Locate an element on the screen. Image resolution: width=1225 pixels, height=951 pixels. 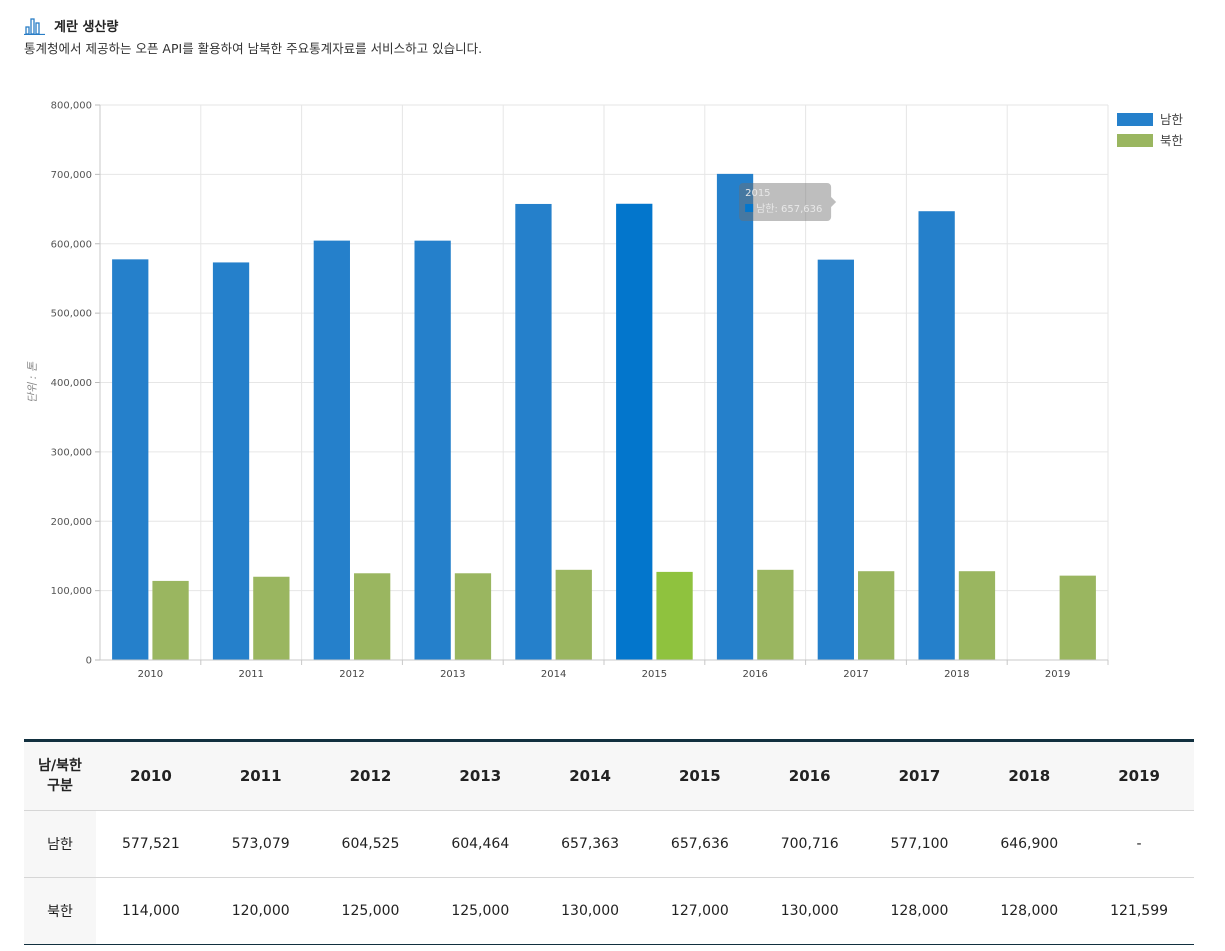
table-cell: 577,100 is located at coordinates (919, 844).